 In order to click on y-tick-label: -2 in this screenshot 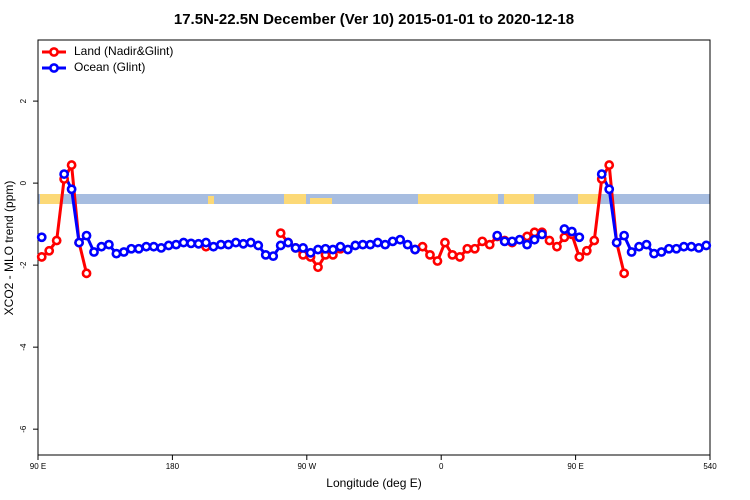, I will do `click(23, 265)`.